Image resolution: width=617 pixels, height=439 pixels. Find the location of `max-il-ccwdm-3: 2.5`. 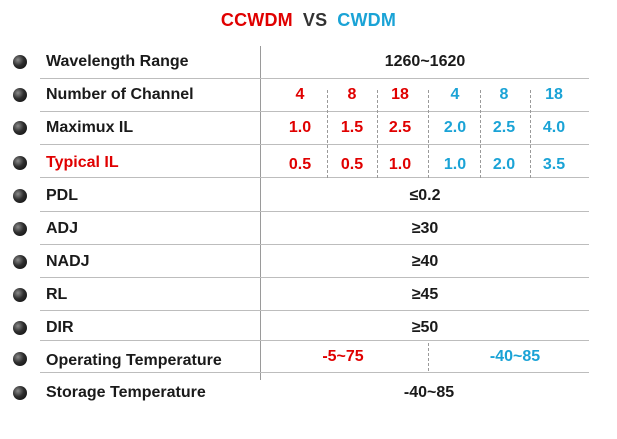

max-il-ccwdm-3: 2.5 is located at coordinates (400, 127).